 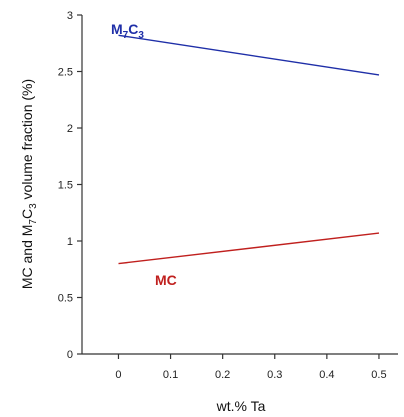 I want to click on m7c3-series-label: M7C3, so click(x=127, y=31).